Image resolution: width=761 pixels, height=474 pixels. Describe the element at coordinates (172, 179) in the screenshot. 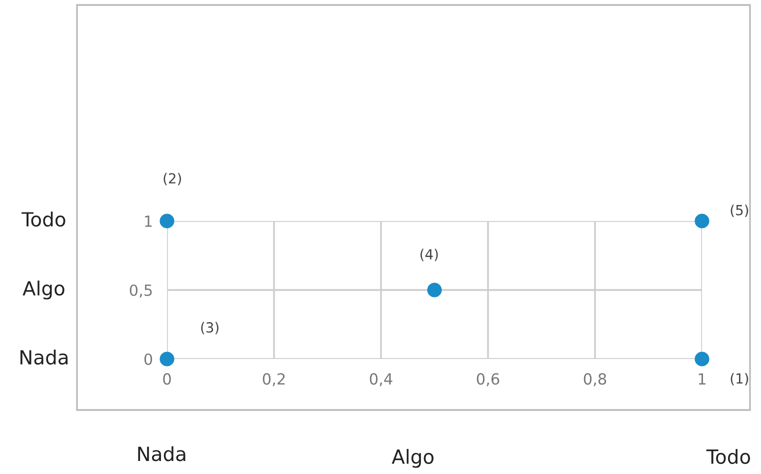

I see `text: (2)` at that location.